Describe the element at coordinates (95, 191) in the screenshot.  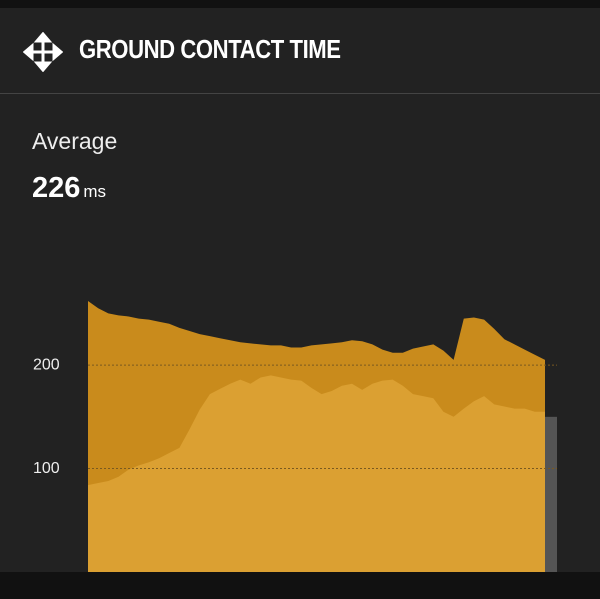
I see `unit: ms` at that location.